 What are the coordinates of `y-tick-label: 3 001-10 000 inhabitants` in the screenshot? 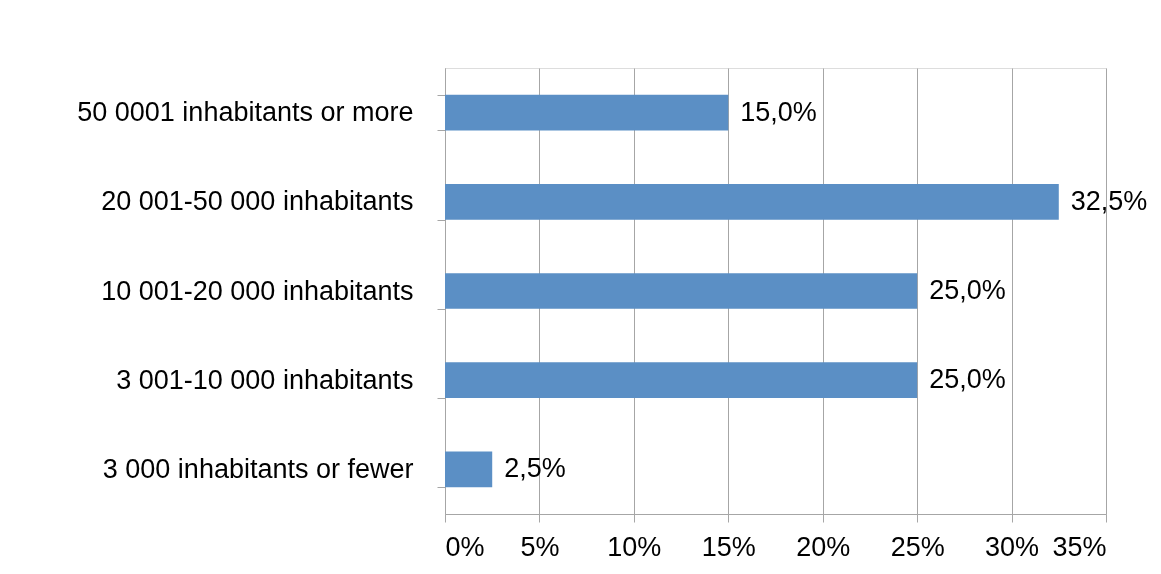 It's located at (265, 379).